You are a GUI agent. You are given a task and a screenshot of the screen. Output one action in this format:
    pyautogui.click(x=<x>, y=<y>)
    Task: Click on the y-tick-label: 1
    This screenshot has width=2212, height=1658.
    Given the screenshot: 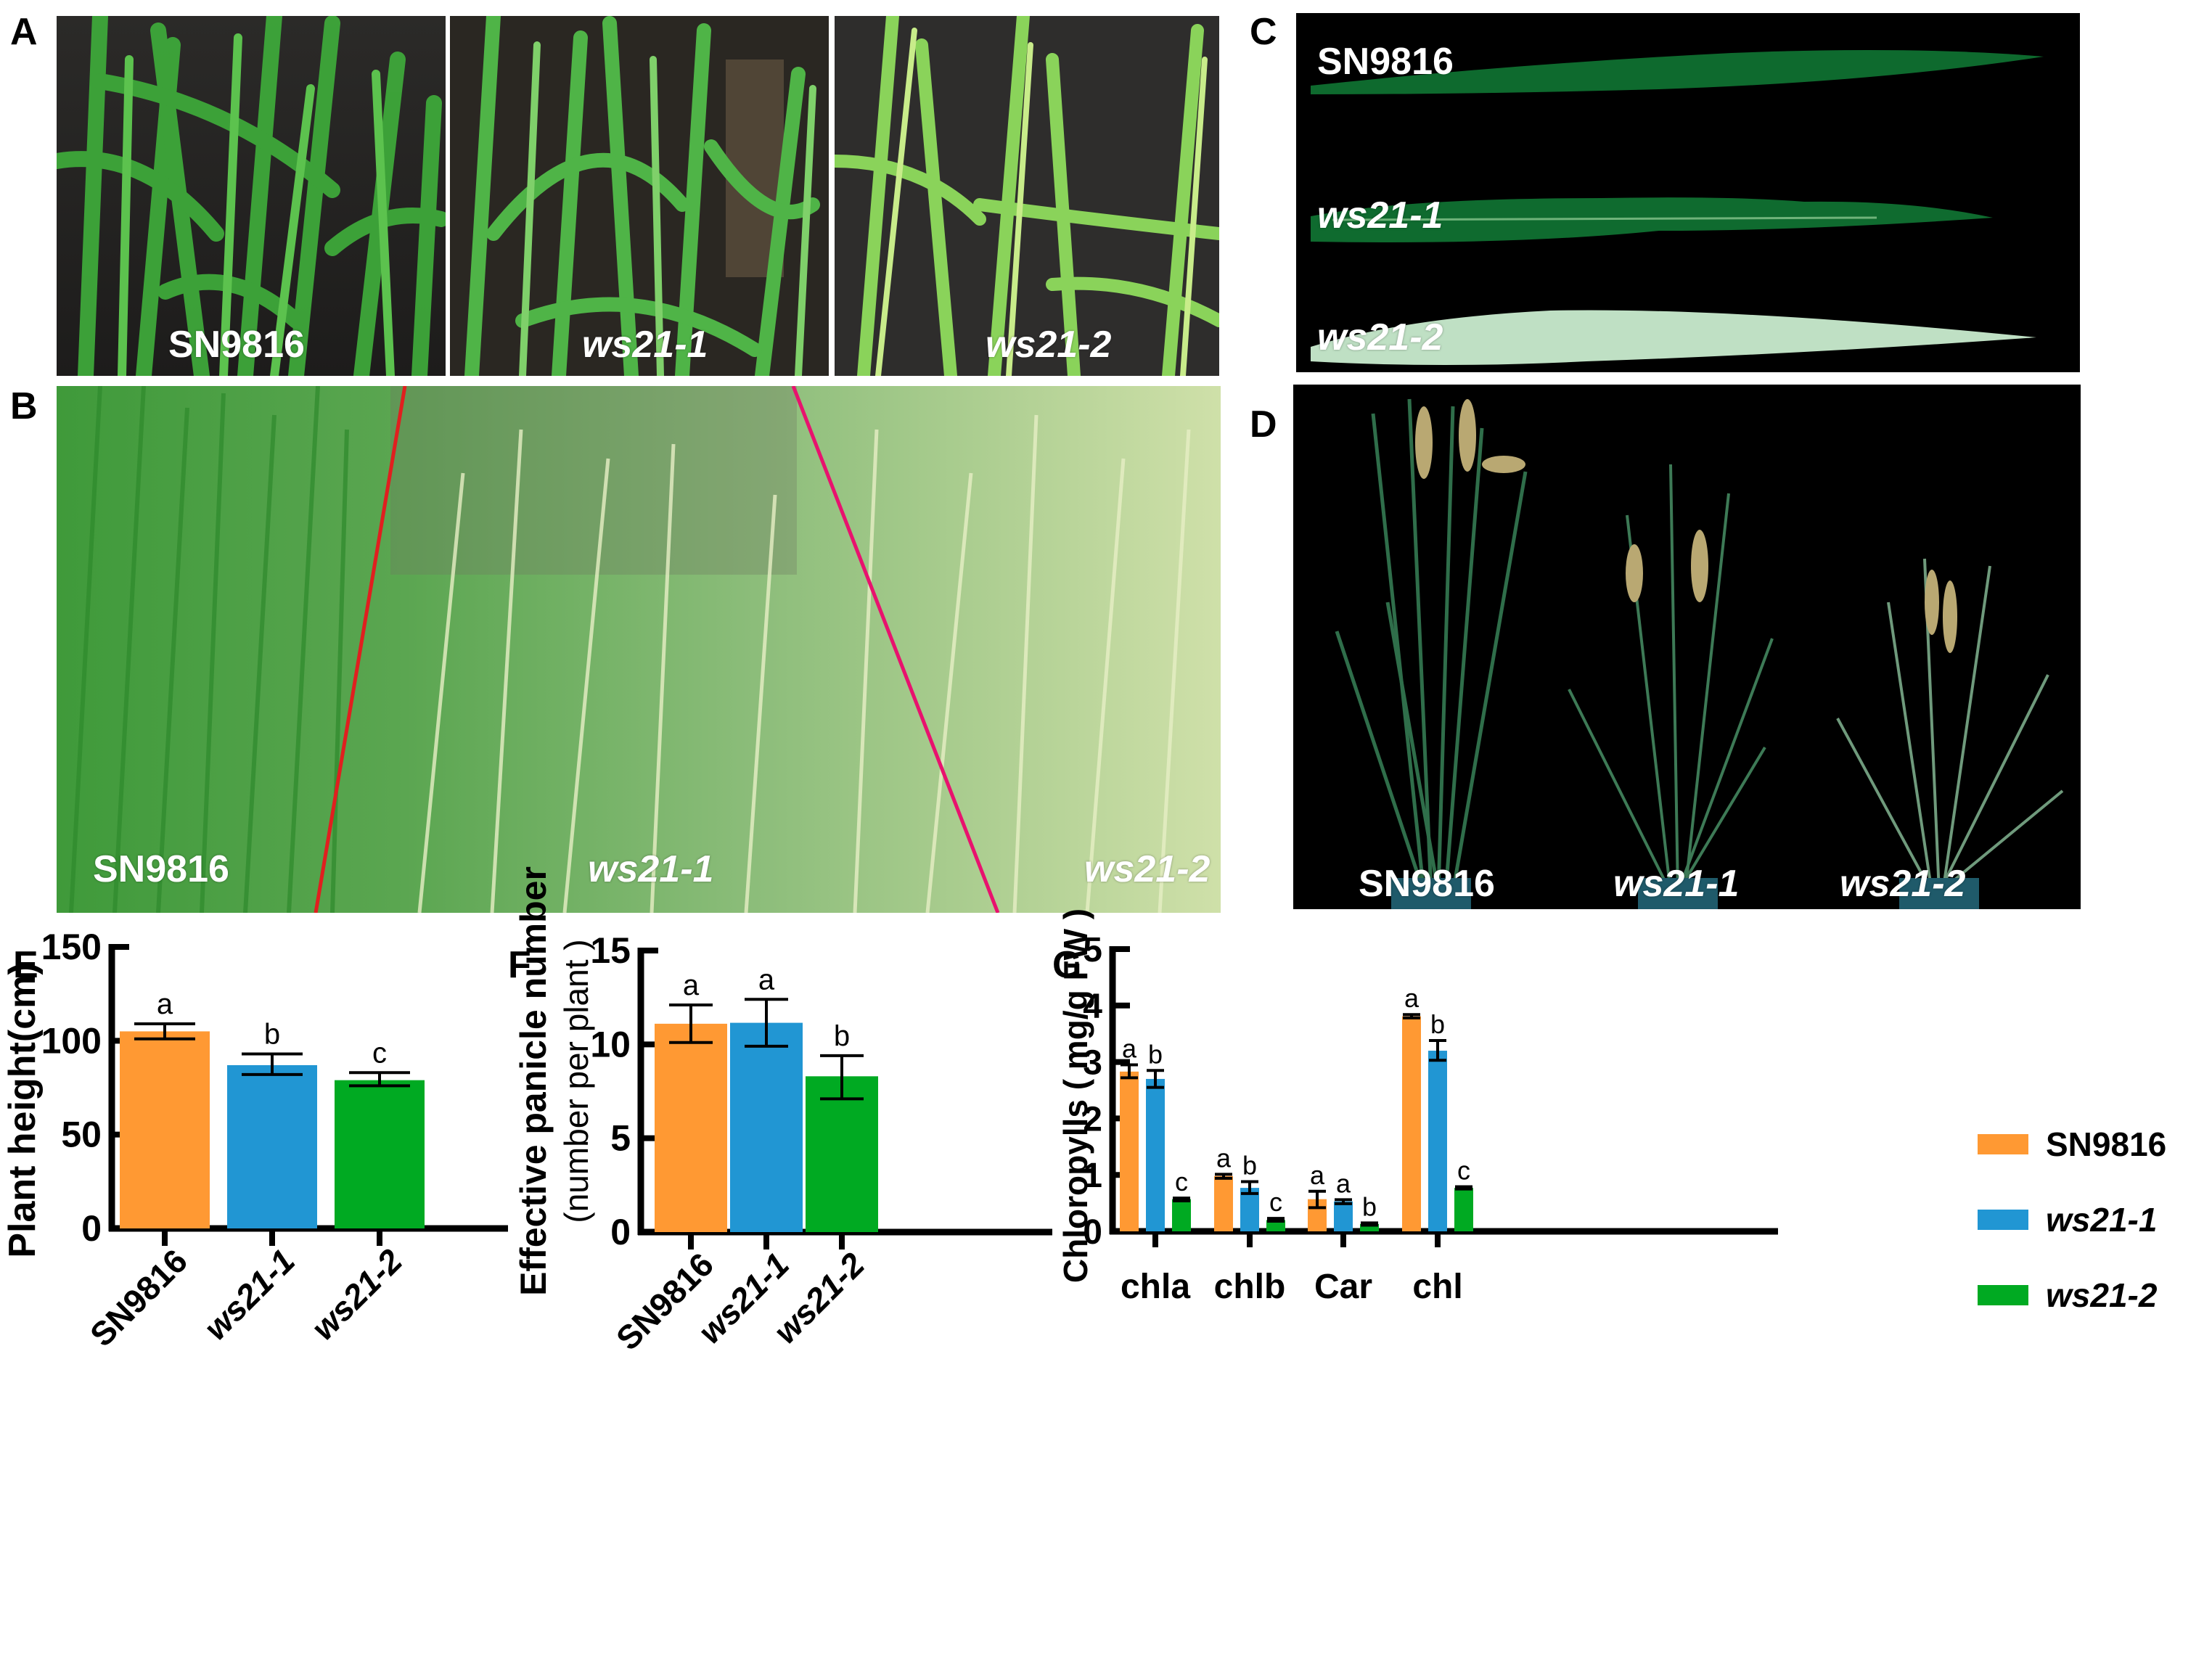 What is the action you would take?
    pyautogui.click(x=1092, y=1176)
    